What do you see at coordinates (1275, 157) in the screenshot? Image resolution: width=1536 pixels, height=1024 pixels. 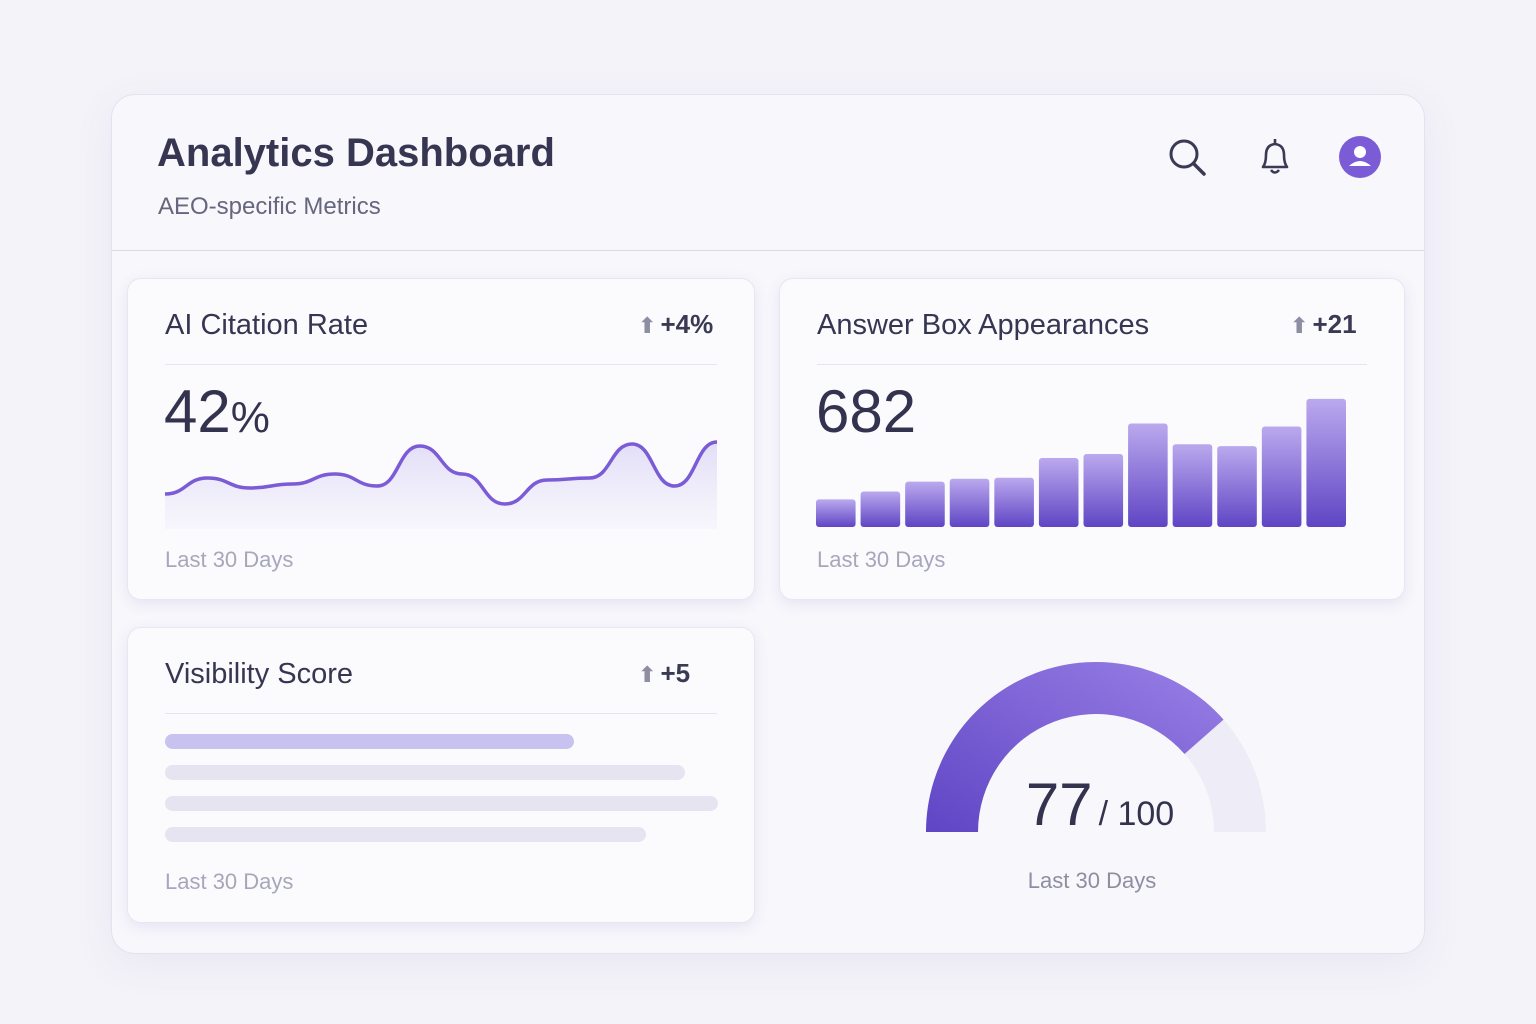 I see `bell-icon` at bounding box center [1275, 157].